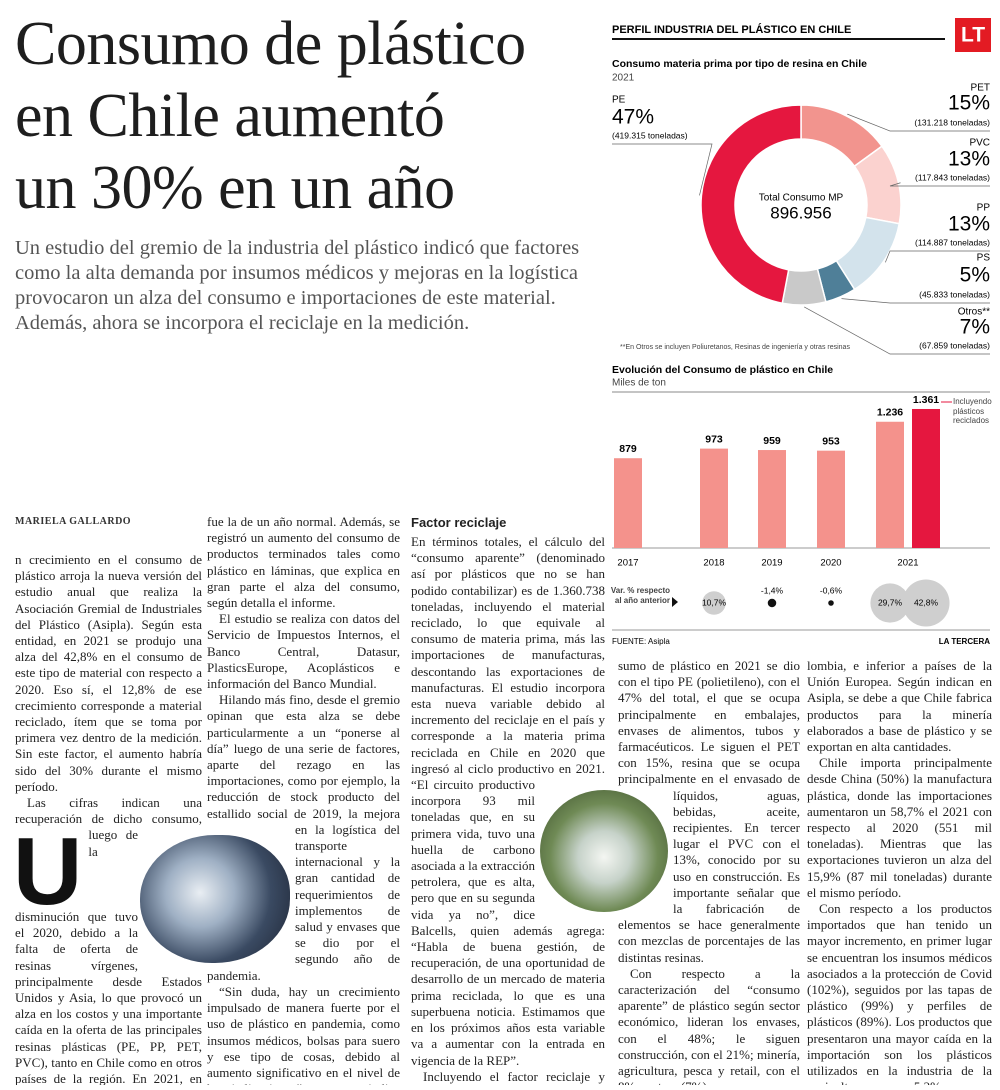 The image size is (1000, 1090). Describe the element at coordinates (235, 188) in the screenshot. I see `headline: un 30% en un año` at that location.